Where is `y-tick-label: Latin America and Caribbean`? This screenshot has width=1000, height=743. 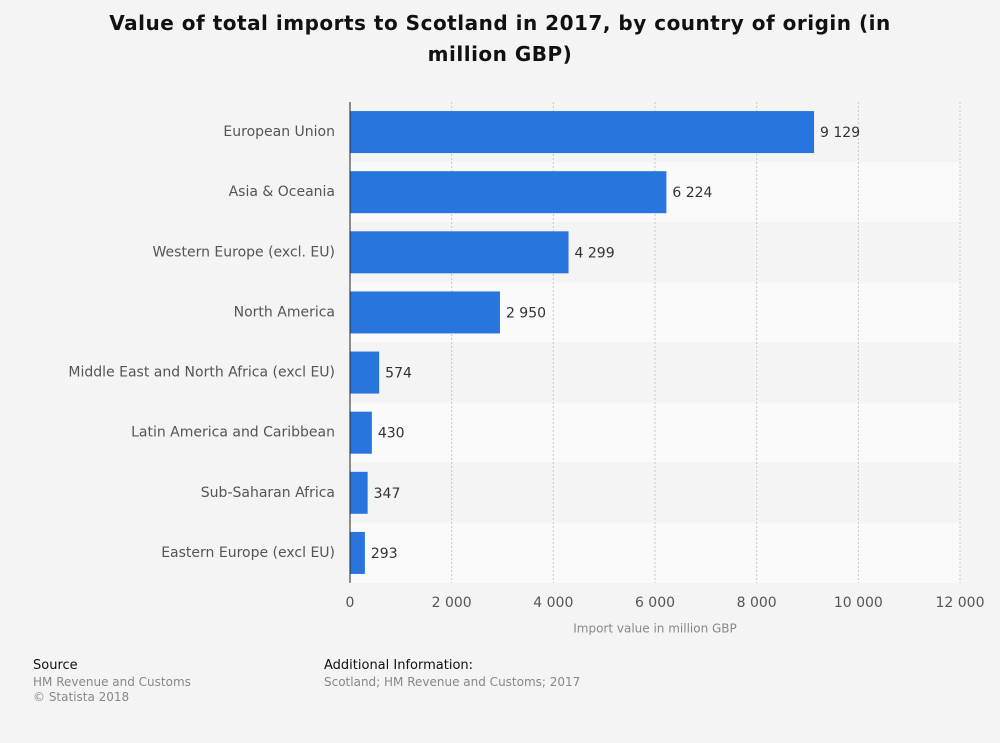 y-tick-label: Latin America and Caribbean is located at coordinates (233, 433).